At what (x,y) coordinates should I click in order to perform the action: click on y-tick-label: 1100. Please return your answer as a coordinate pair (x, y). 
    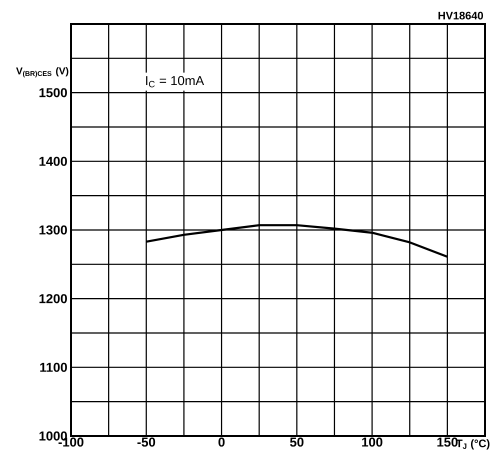
    Looking at the image, I should click on (53, 367).